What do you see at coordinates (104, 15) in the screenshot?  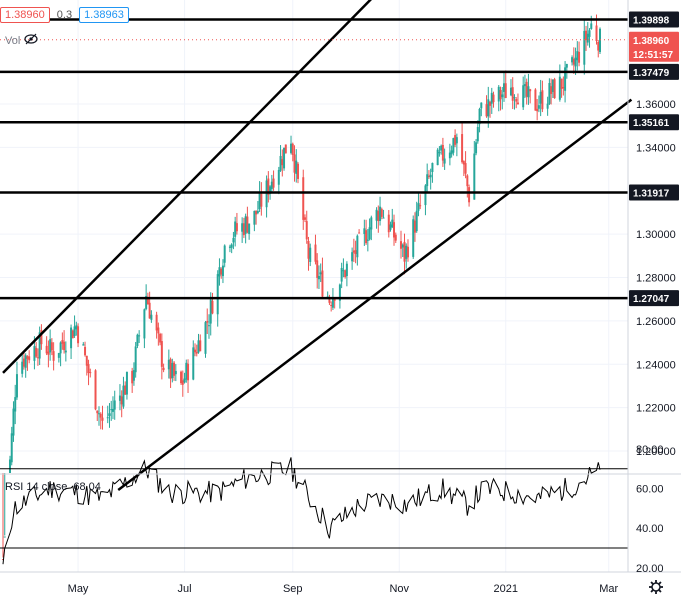 I see `buy-price-button: 1.38963` at bounding box center [104, 15].